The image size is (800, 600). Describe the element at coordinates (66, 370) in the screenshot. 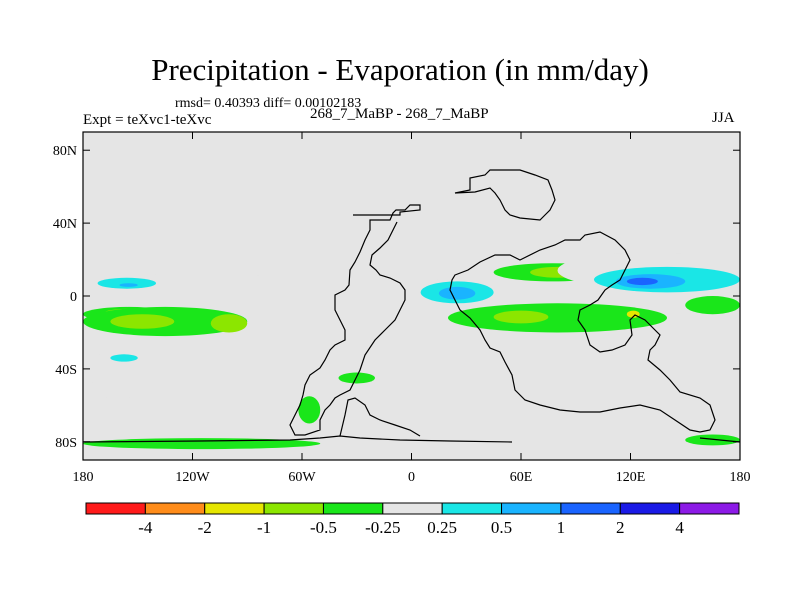

I see `y-tick-label: 40S` at that location.